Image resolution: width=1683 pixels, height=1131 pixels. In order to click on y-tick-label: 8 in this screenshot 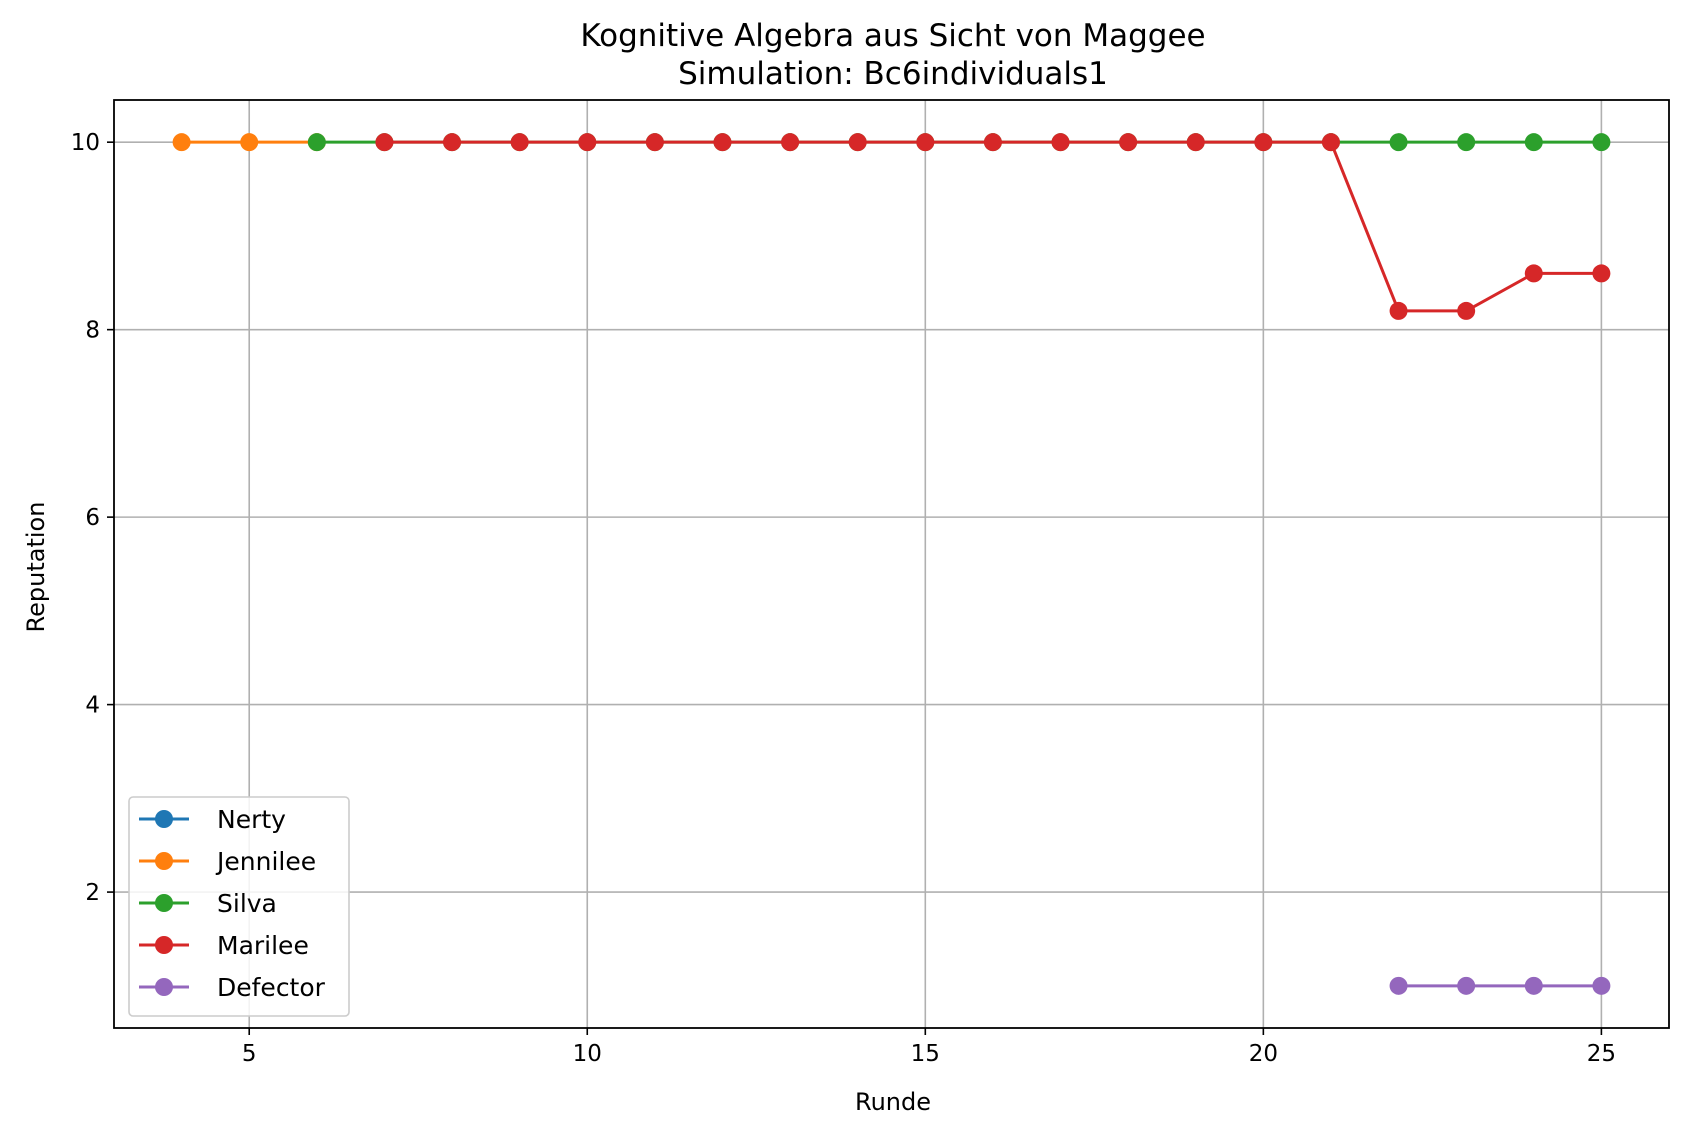, I will do `click(92, 331)`.